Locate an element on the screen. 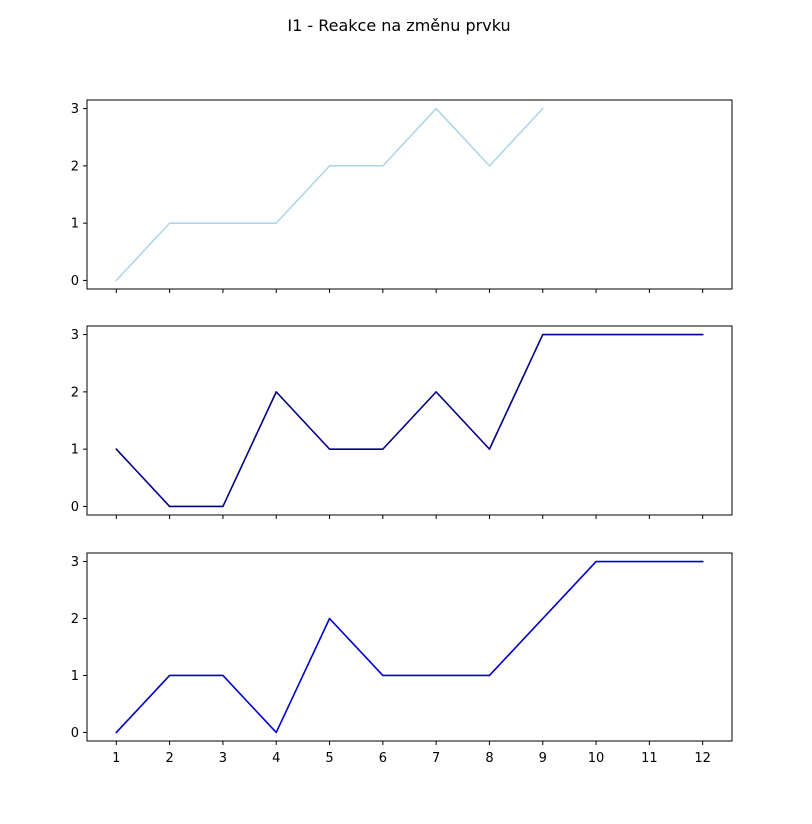 Image resolution: width=812 pixels, height=824 pixels. x-tick-label: 2 is located at coordinates (169, 758).